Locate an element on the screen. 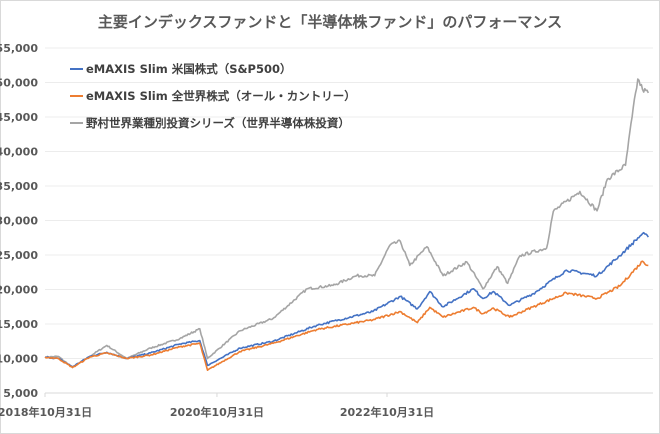 This screenshot has width=660, height=434. y-tick-label: 45,000 is located at coordinates (19, 117).